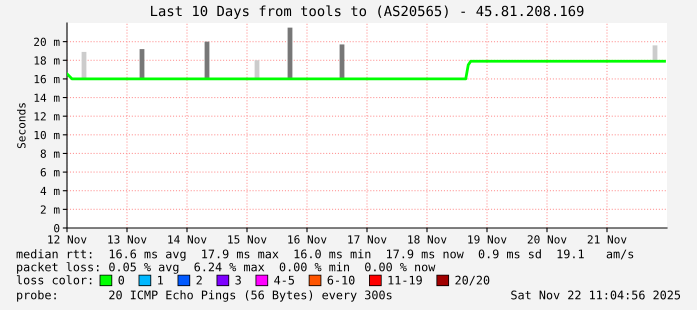  What do you see at coordinates (47, 135) in the screenshot?
I see `y-tick-label: 10 m` at bounding box center [47, 135].